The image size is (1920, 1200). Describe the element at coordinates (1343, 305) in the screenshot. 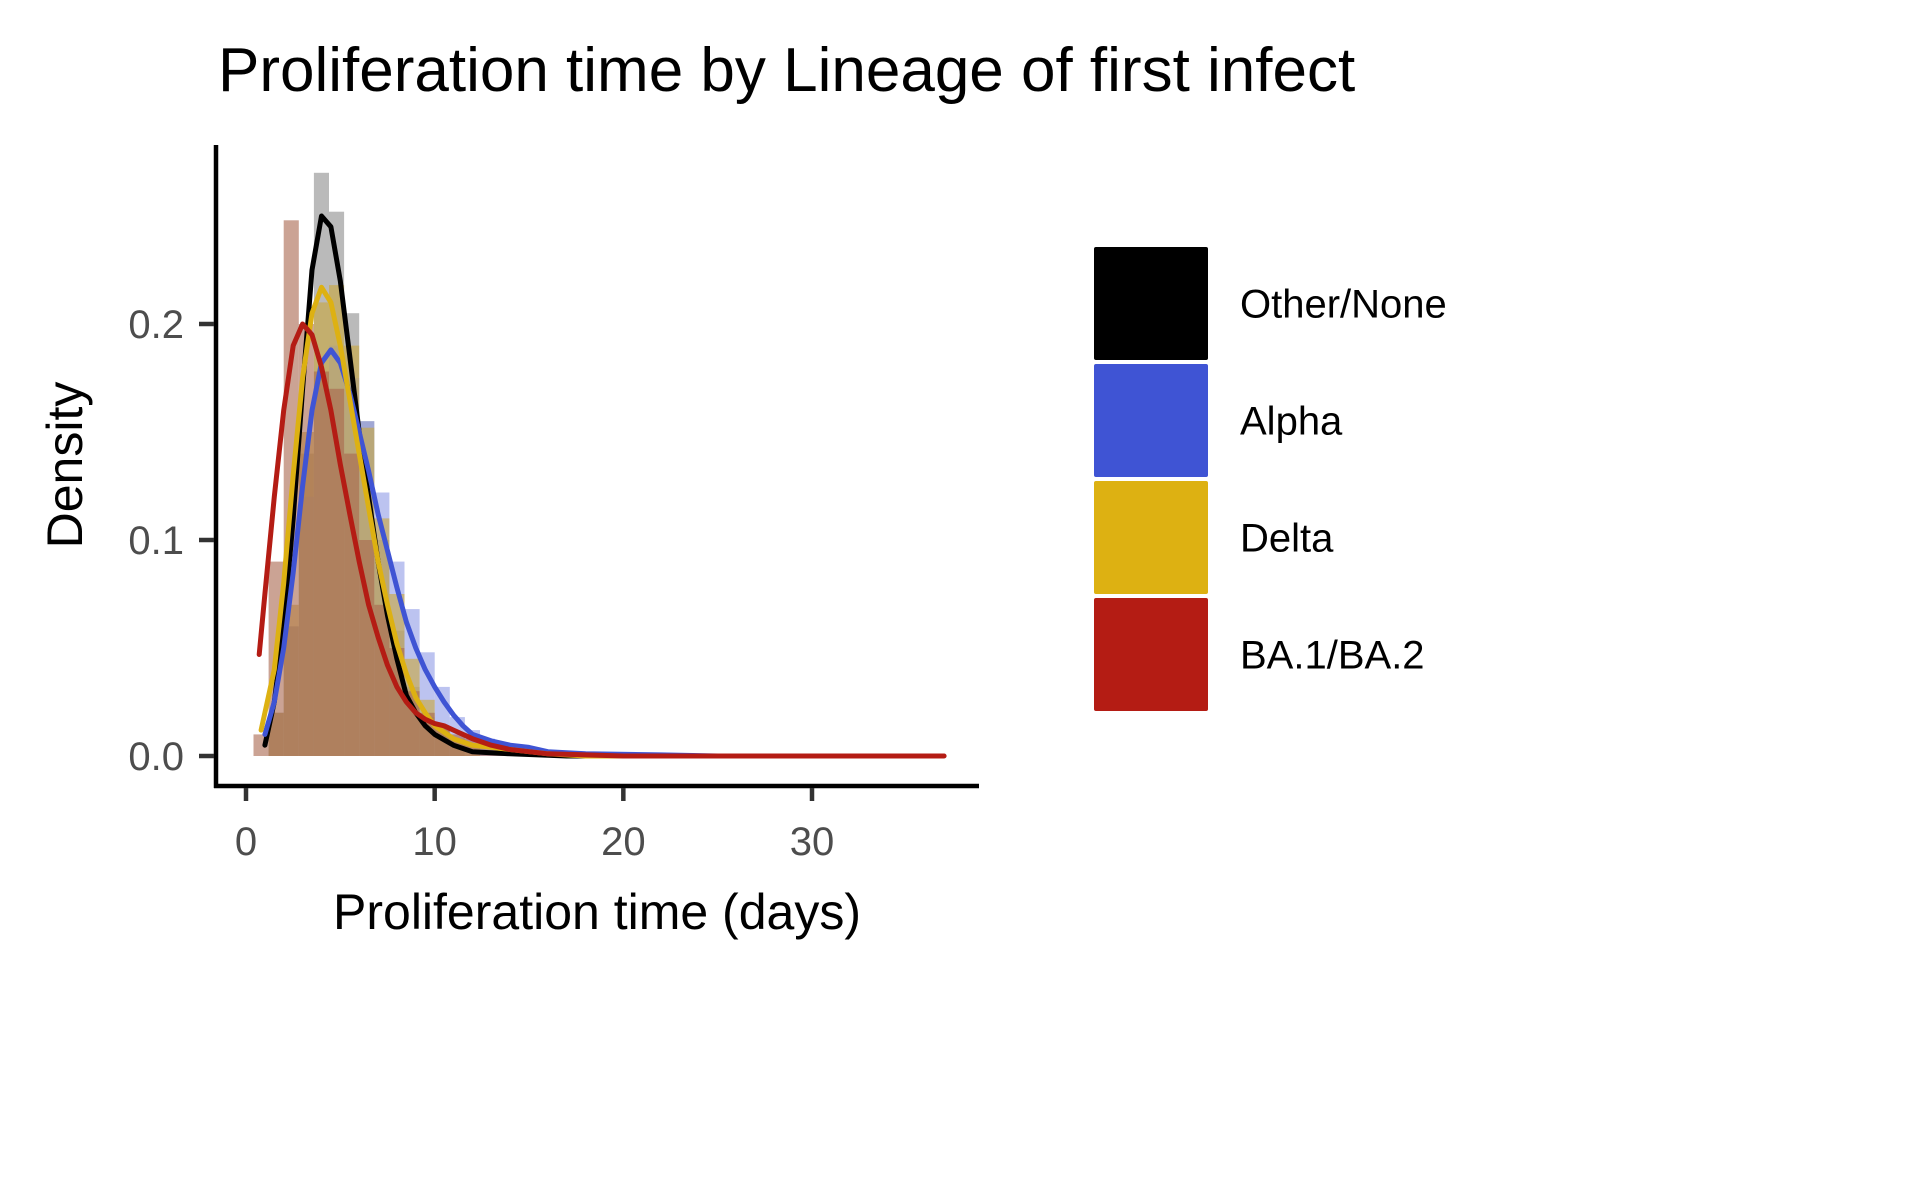

I see `legend-label: Other/None` at that location.